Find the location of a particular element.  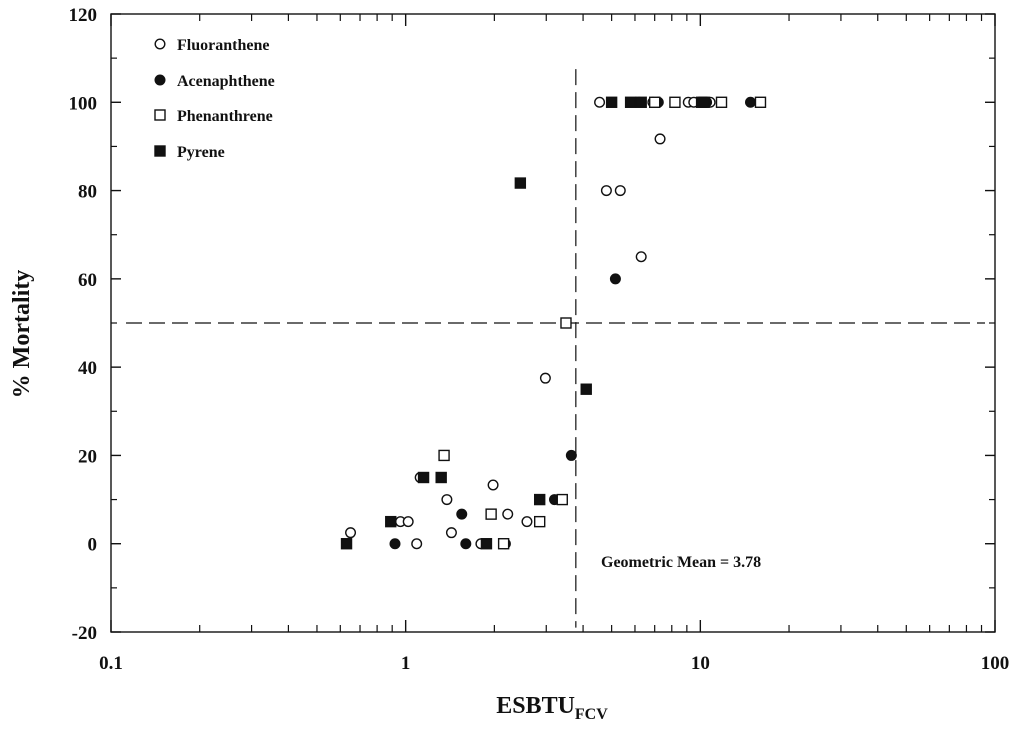

y-tick-label: 20 is located at coordinates (87, 456).